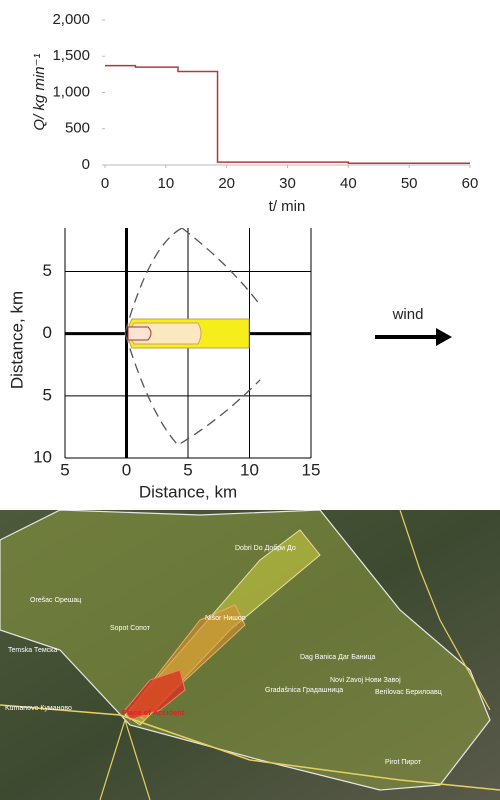 The width and height of the screenshot is (500, 800). Describe the element at coordinates (42, 456) in the screenshot. I see `y-tick-label: 10` at that location.